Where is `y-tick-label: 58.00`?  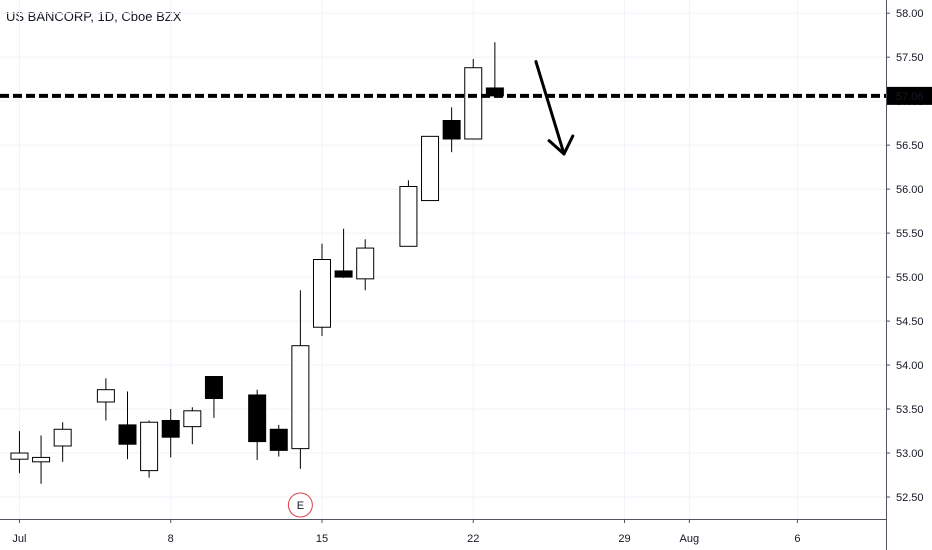
y-tick-label: 58.00 is located at coordinates (910, 14).